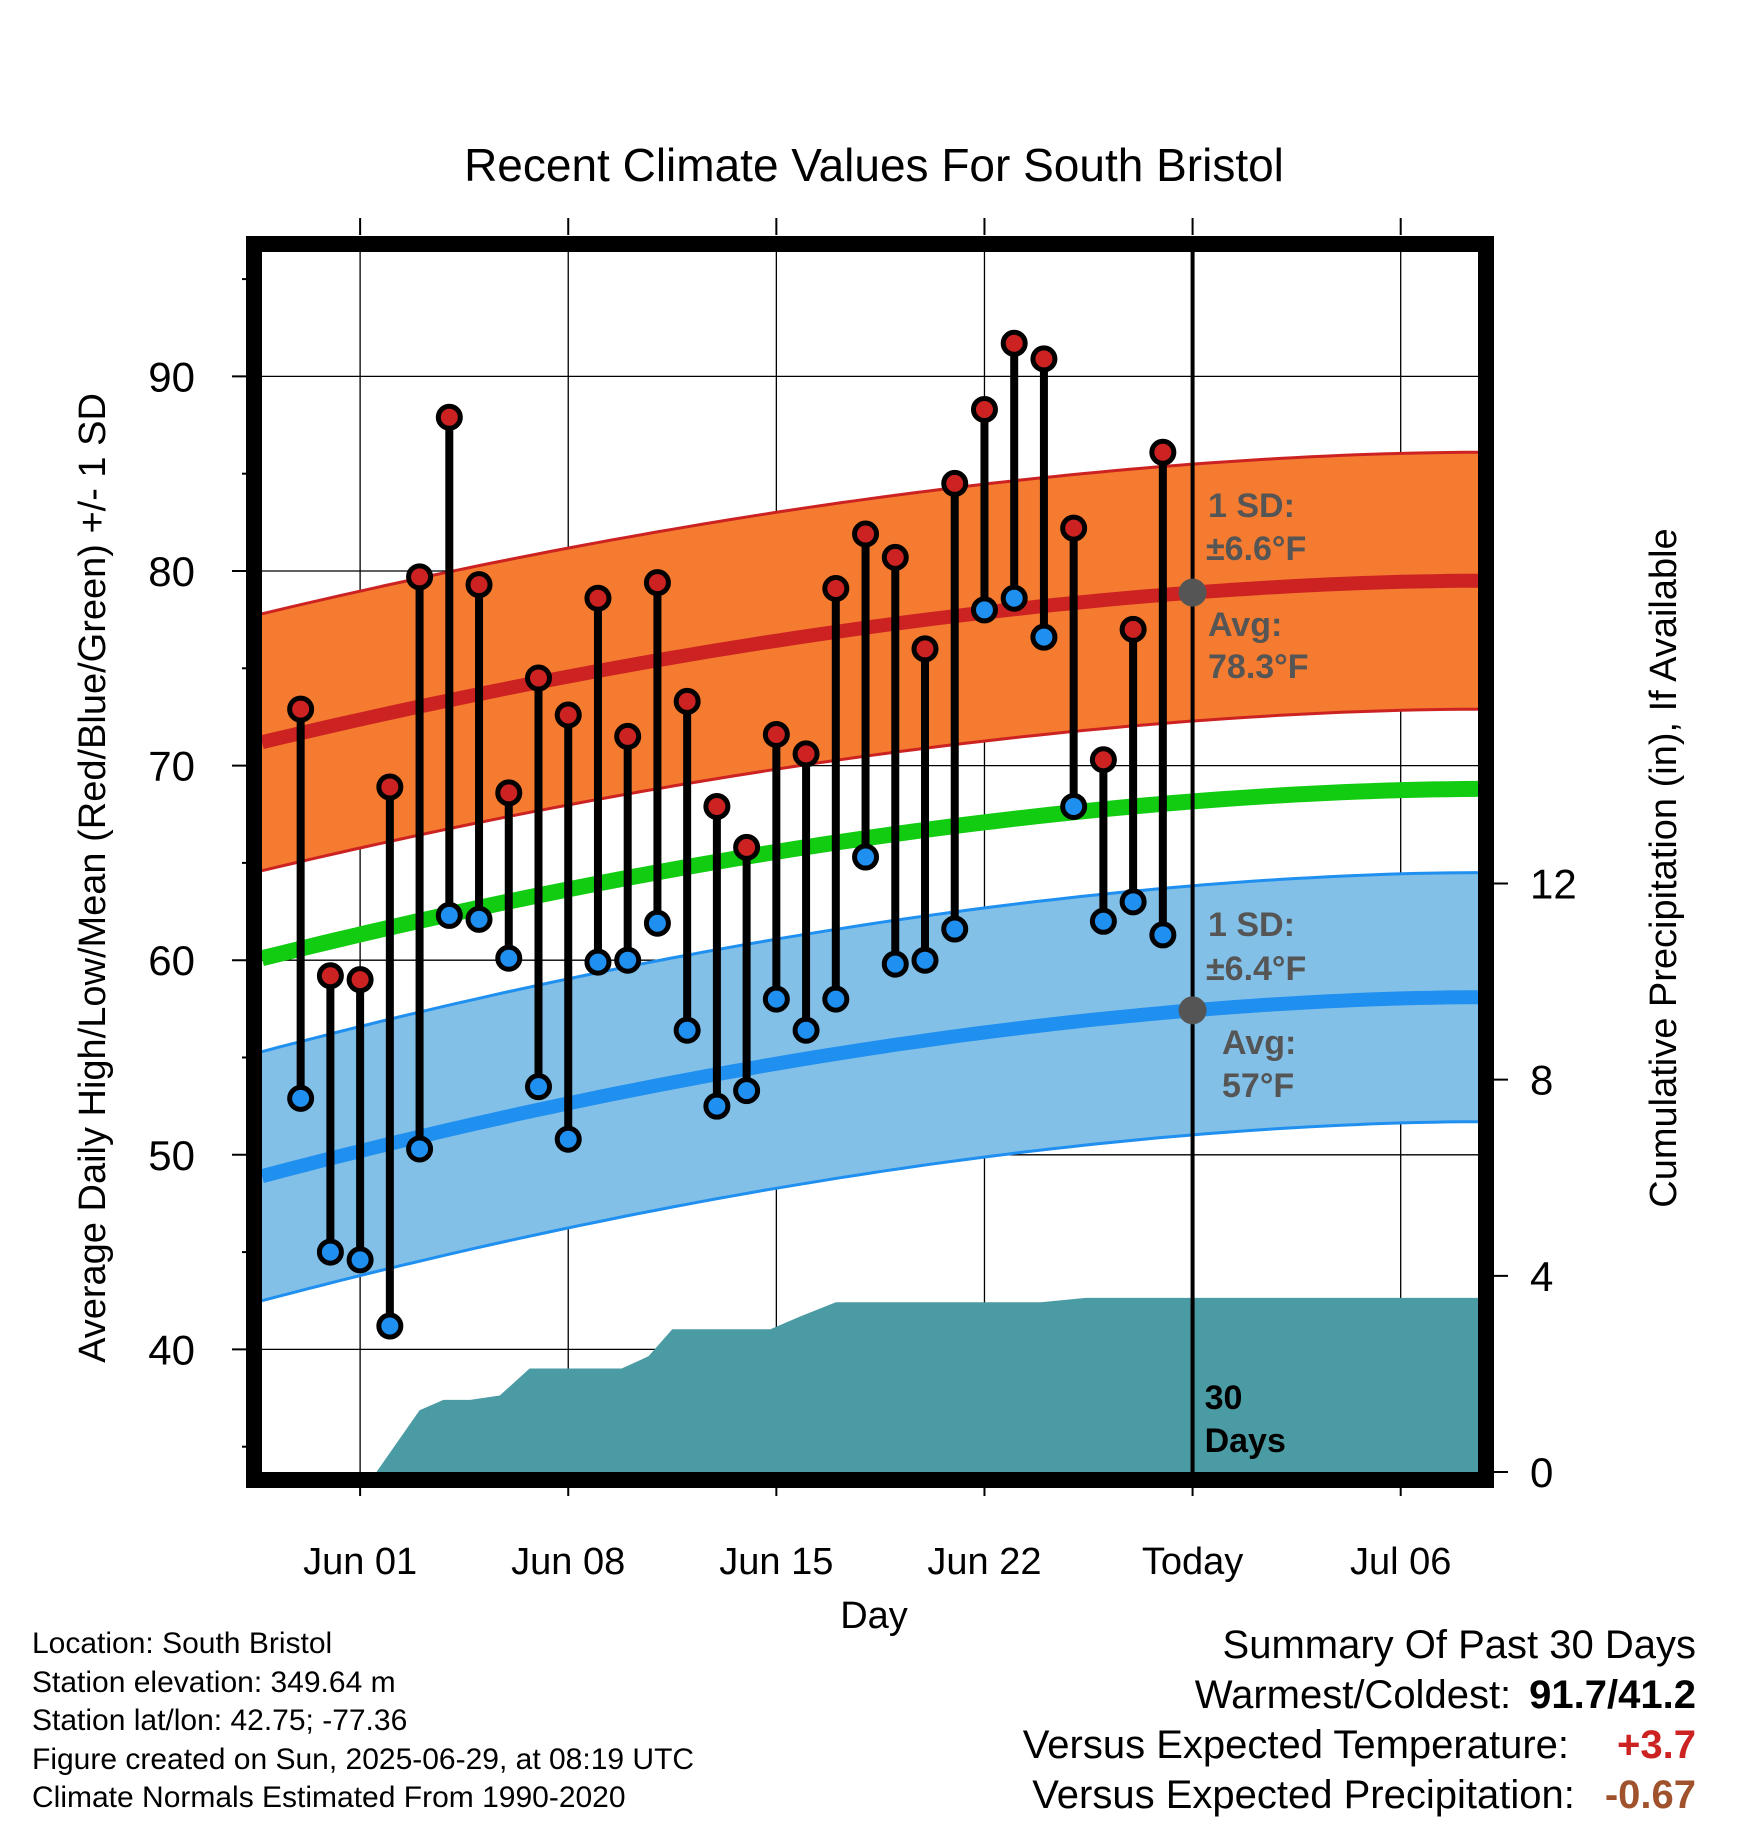  I want to click on low-sd-value: ±6.4°F, so click(1256, 969).